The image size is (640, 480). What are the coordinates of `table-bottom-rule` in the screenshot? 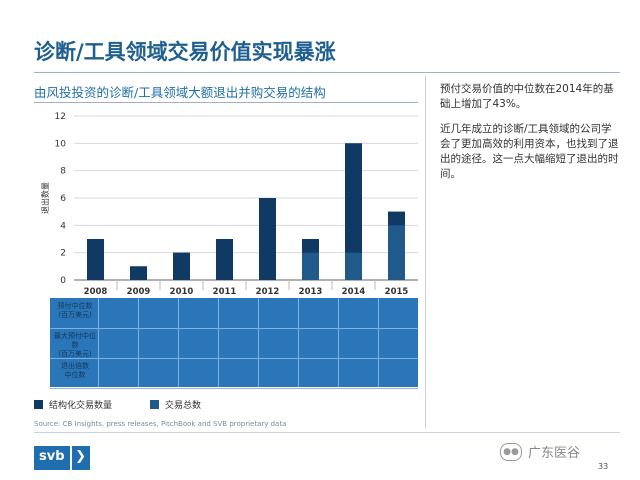 It's located at (234, 388).